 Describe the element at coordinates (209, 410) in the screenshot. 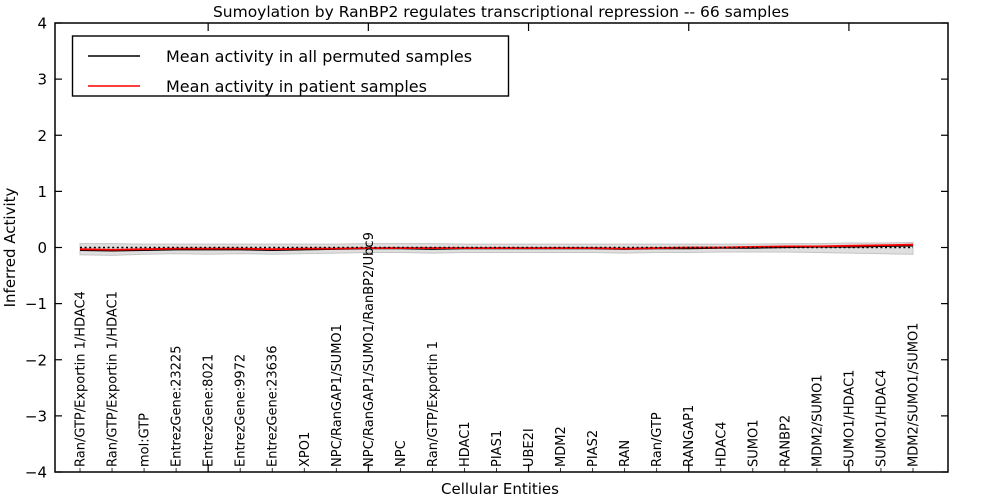

I see `x-tick-label: EntrezGene:8021` at that location.